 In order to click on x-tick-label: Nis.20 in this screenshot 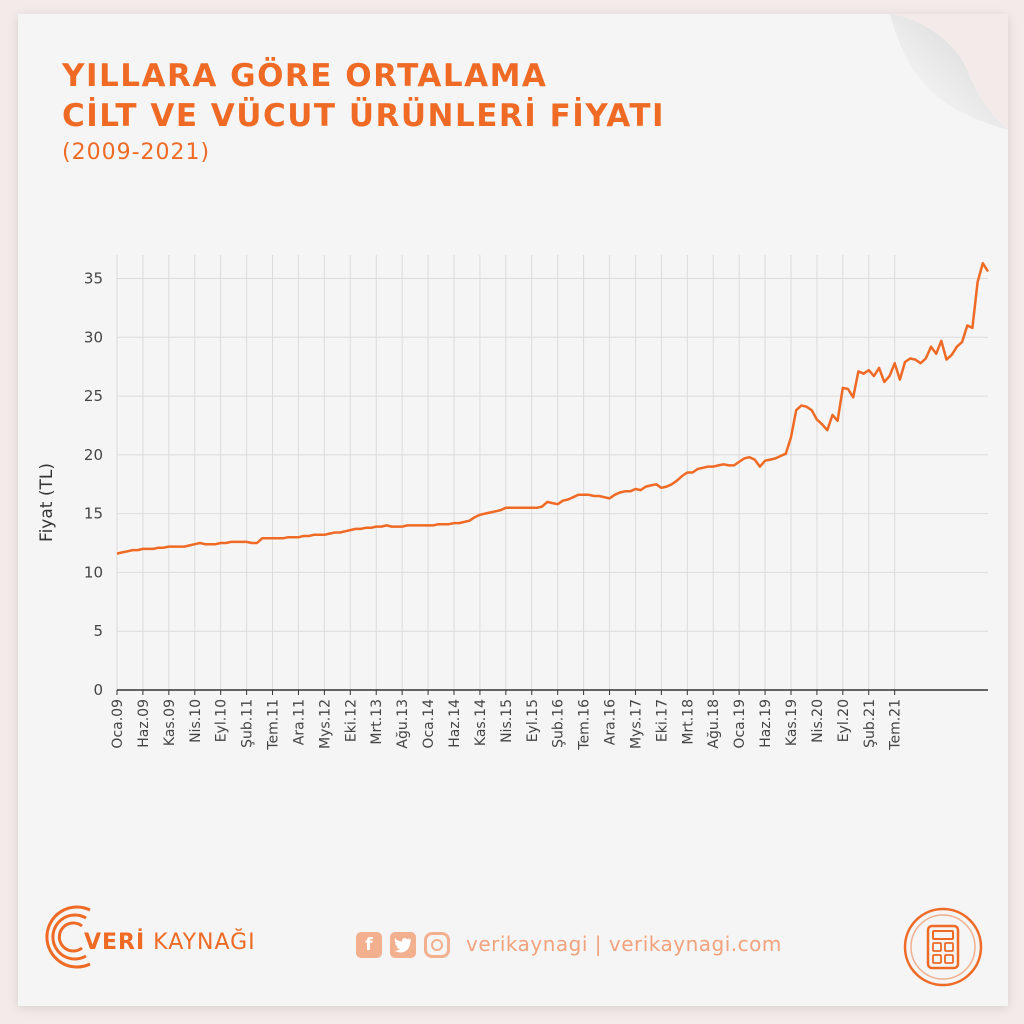, I will do `click(818, 721)`.